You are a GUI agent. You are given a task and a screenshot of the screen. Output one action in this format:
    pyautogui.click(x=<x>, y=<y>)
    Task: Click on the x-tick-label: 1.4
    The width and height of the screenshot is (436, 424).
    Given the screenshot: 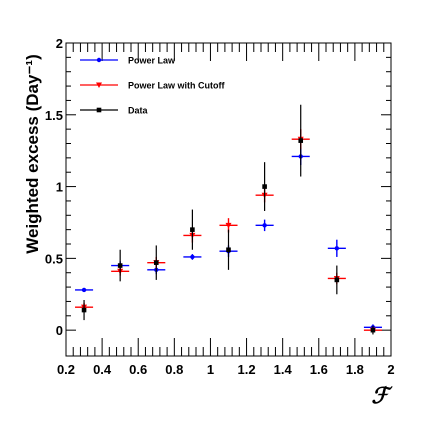 What is the action you would take?
    pyautogui.click(x=283, y=369)
    